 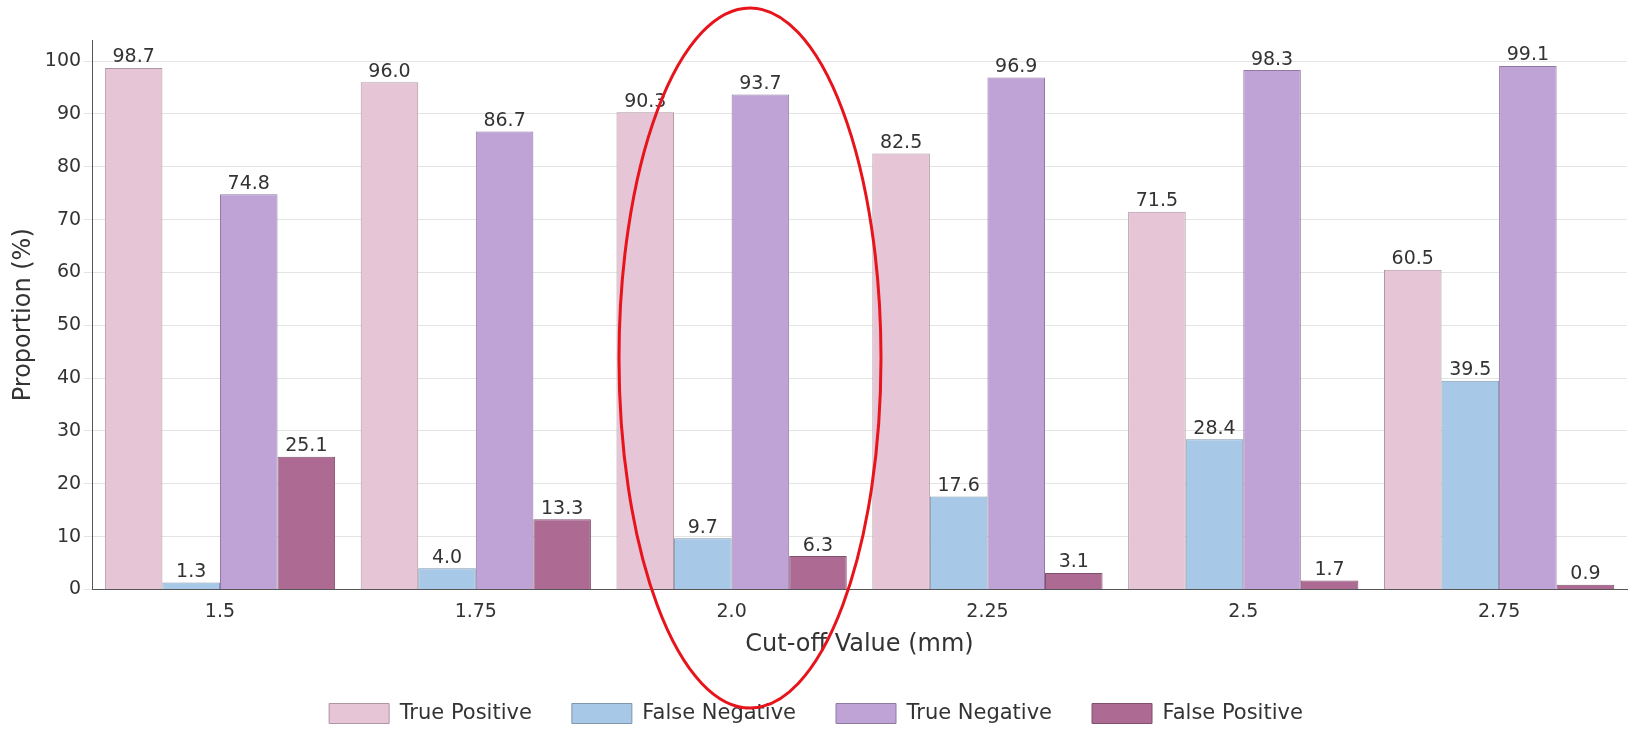 I want to click on data-label: 39.5, so click(x=1470, y=368).